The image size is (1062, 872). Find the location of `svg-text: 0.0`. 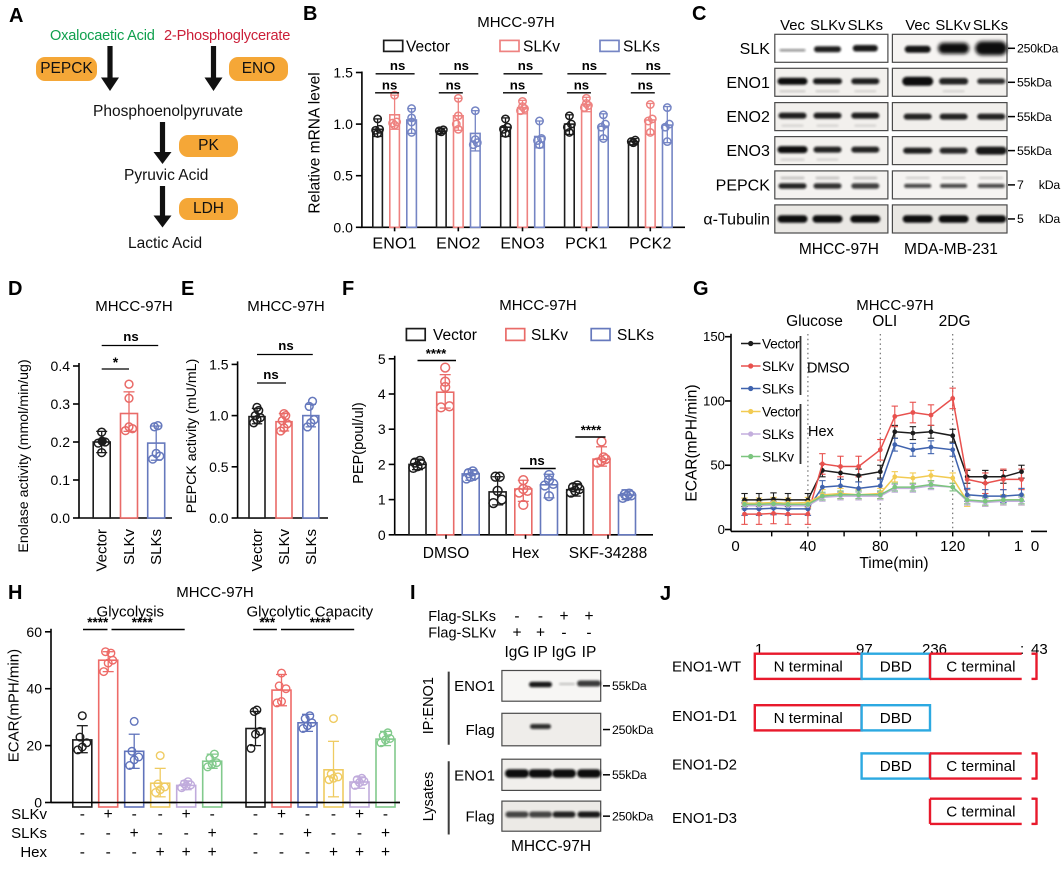

svg-text: 0.0 is located at coordinates (219, 518).